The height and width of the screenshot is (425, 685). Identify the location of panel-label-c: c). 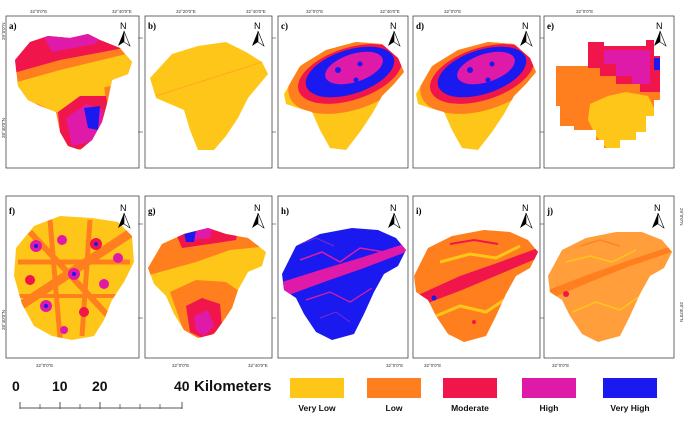
(284, 26).